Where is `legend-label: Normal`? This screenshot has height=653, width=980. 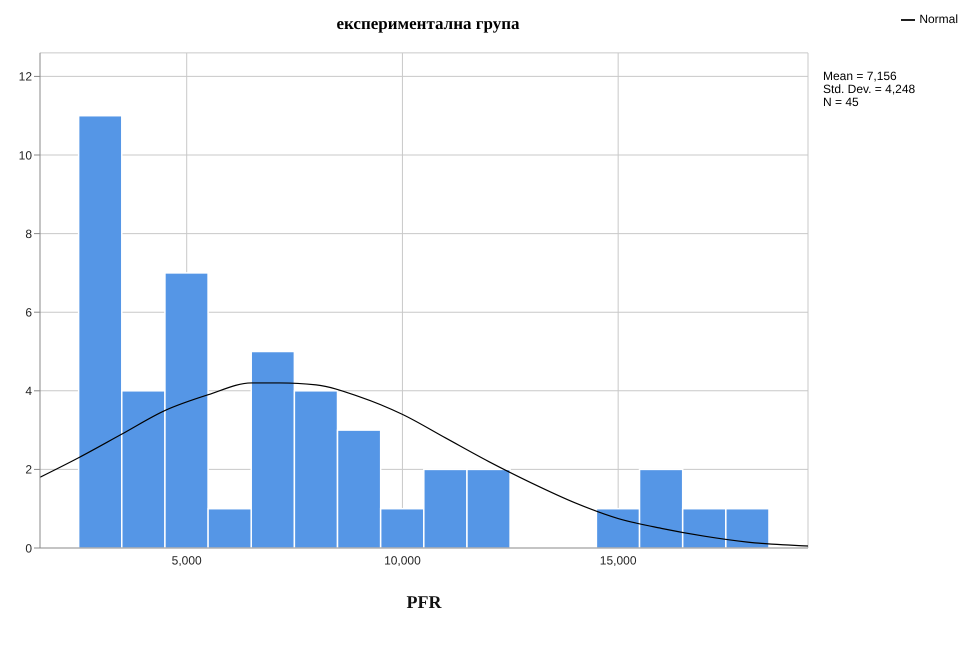 legend-label: Normal is located at coordinates (938, 19).